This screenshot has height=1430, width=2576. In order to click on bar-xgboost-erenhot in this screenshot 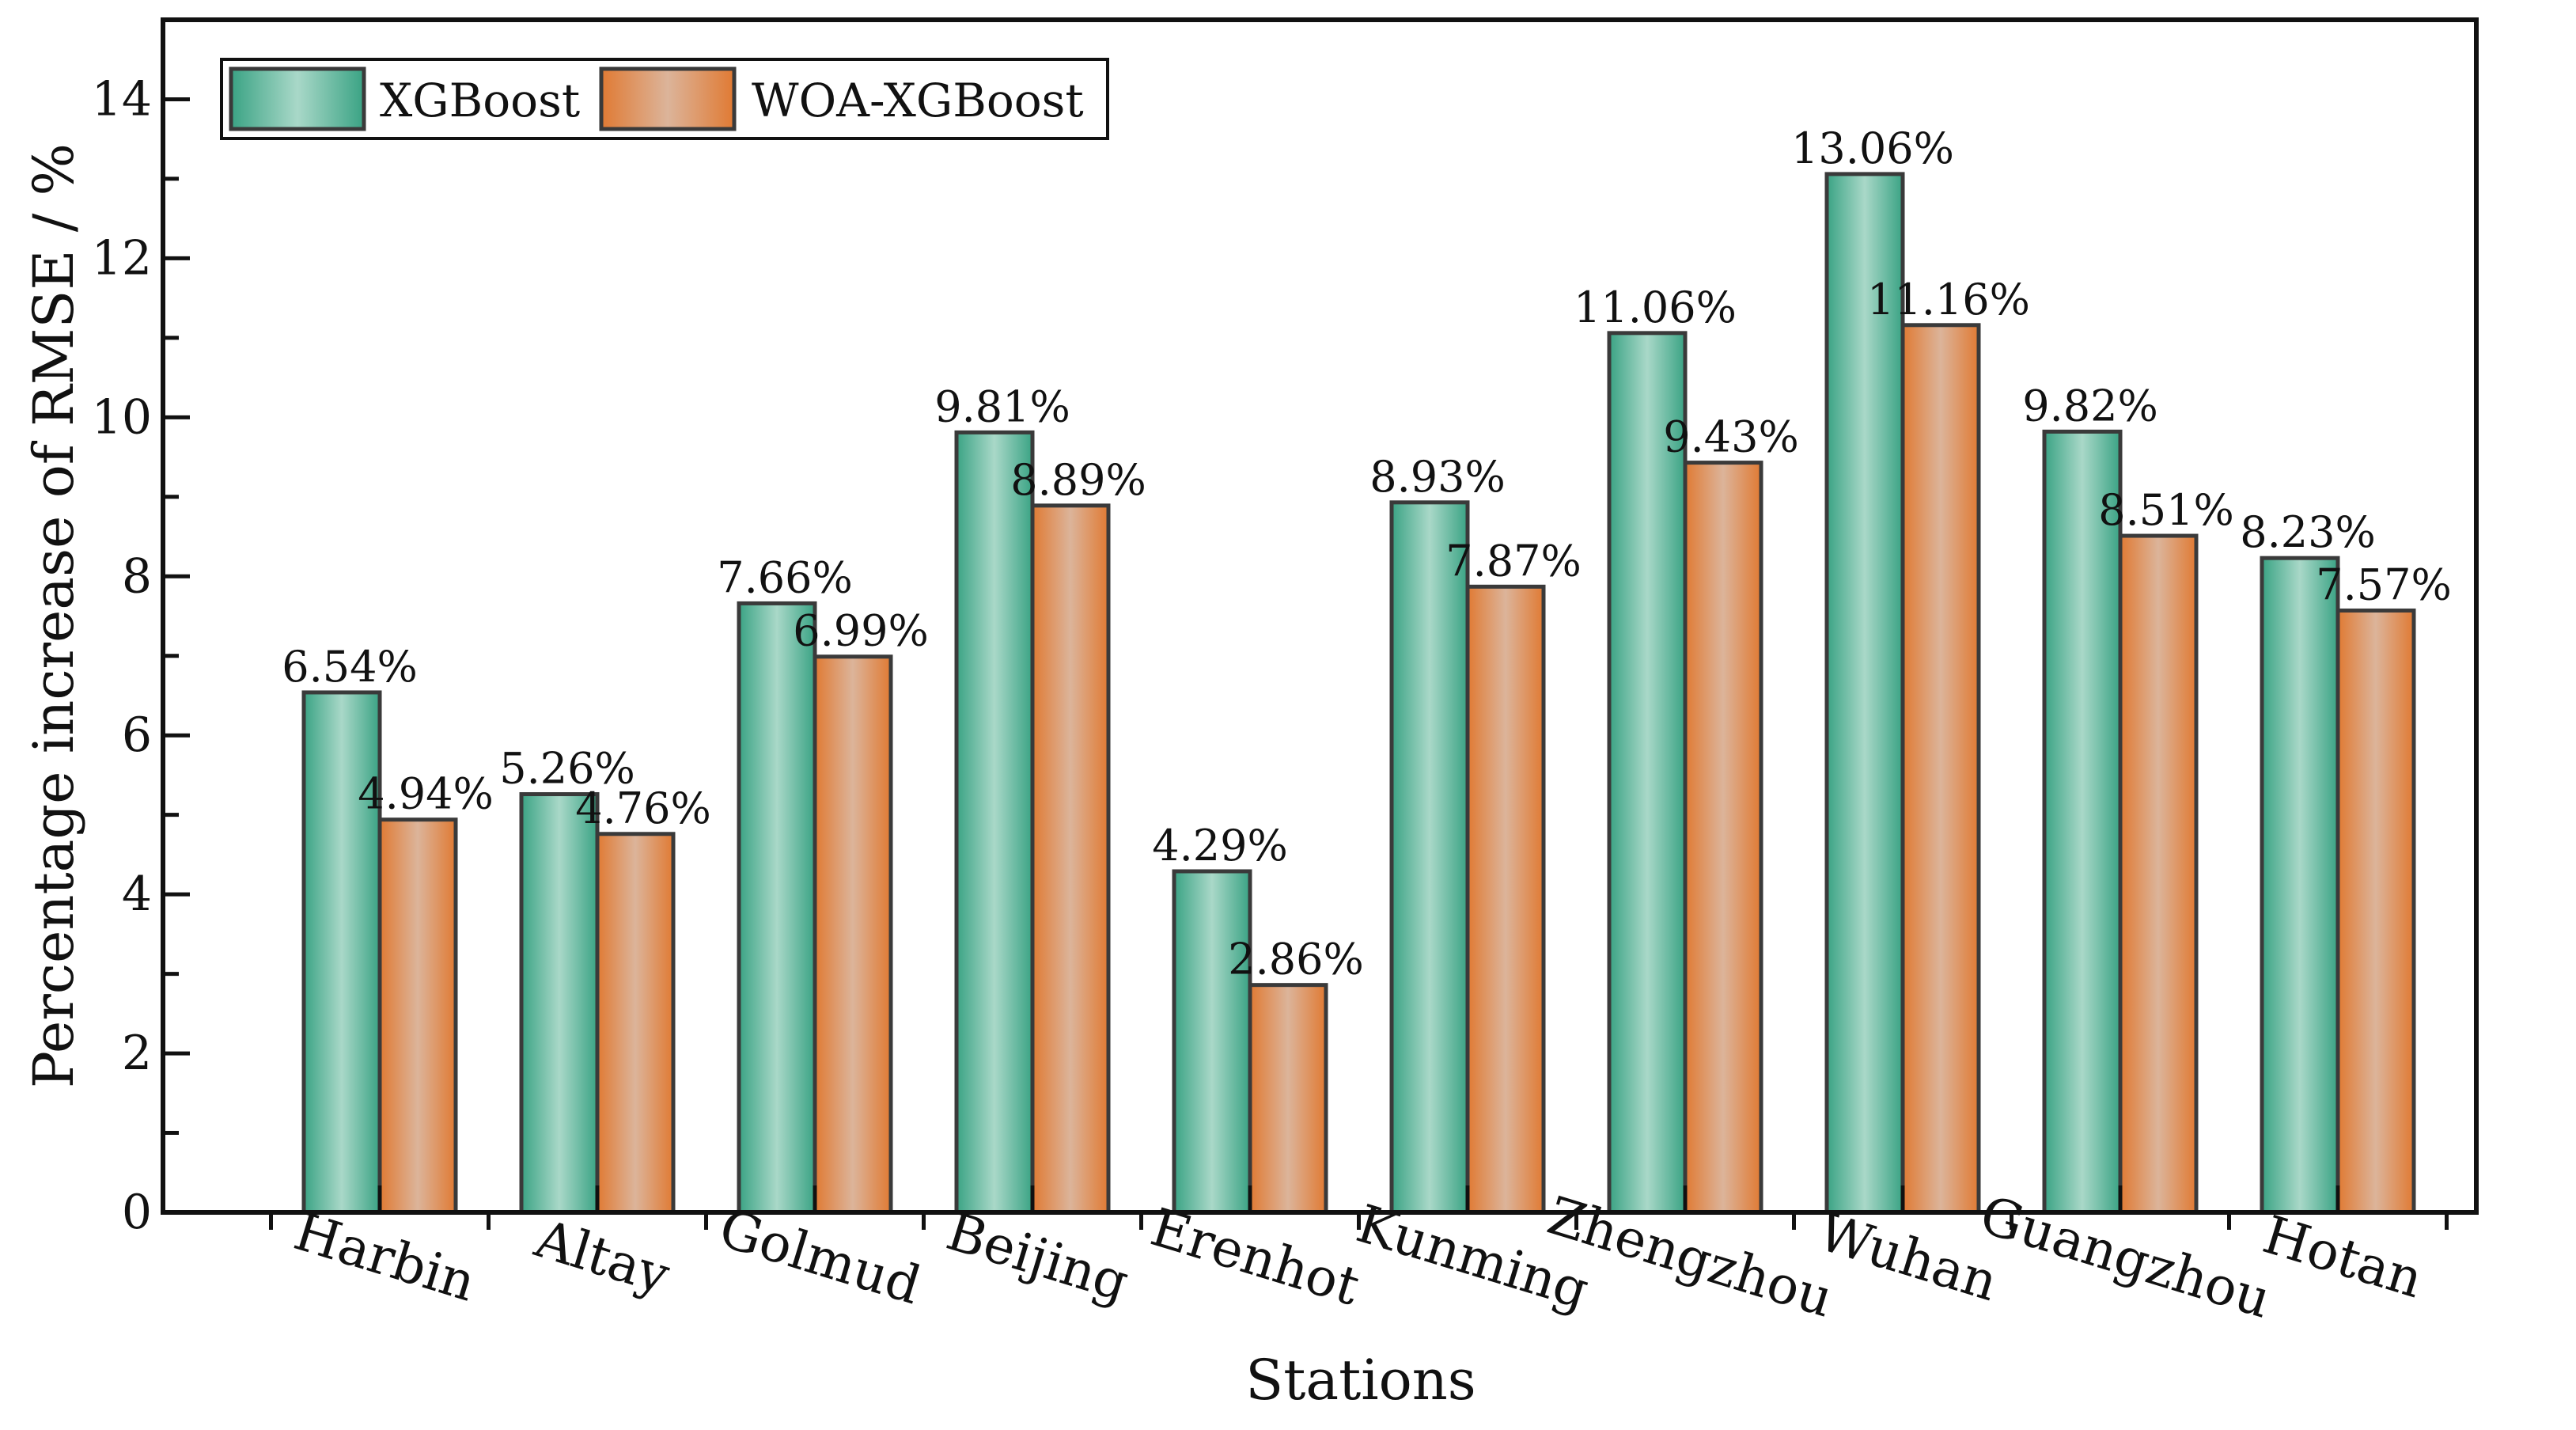, I will do `click(1212, 1042)`.